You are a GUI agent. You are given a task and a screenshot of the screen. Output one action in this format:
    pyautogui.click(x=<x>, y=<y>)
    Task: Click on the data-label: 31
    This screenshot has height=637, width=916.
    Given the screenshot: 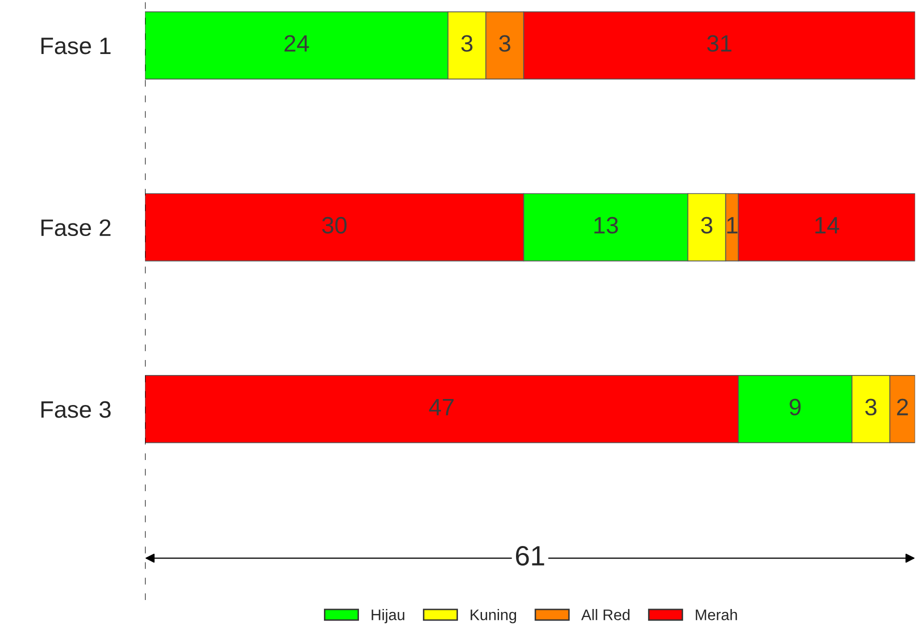 What is the action you would take?
    pyautogui.click(x=719, y=43)
    